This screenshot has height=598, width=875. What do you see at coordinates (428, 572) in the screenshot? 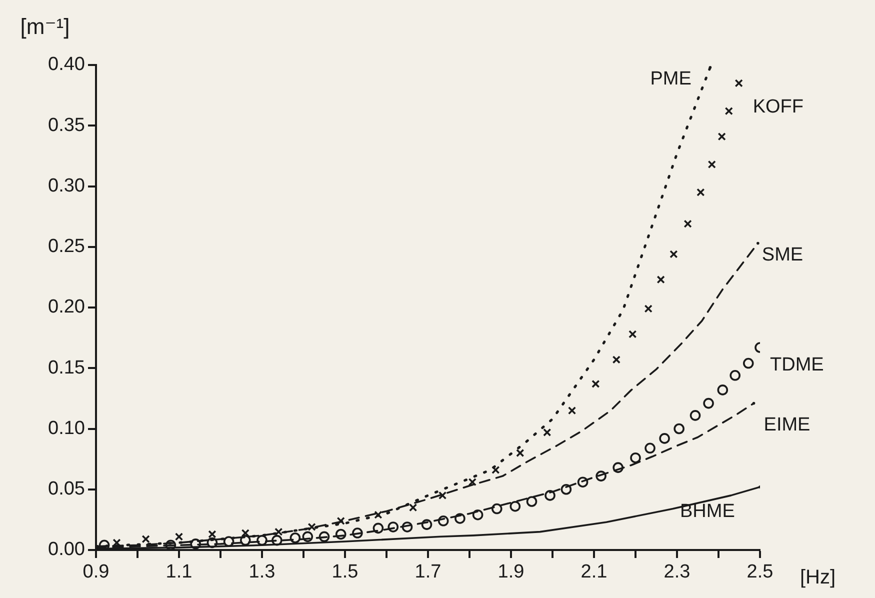
I see `x-tick-label: 1.7` at bounding box center [428, 572].